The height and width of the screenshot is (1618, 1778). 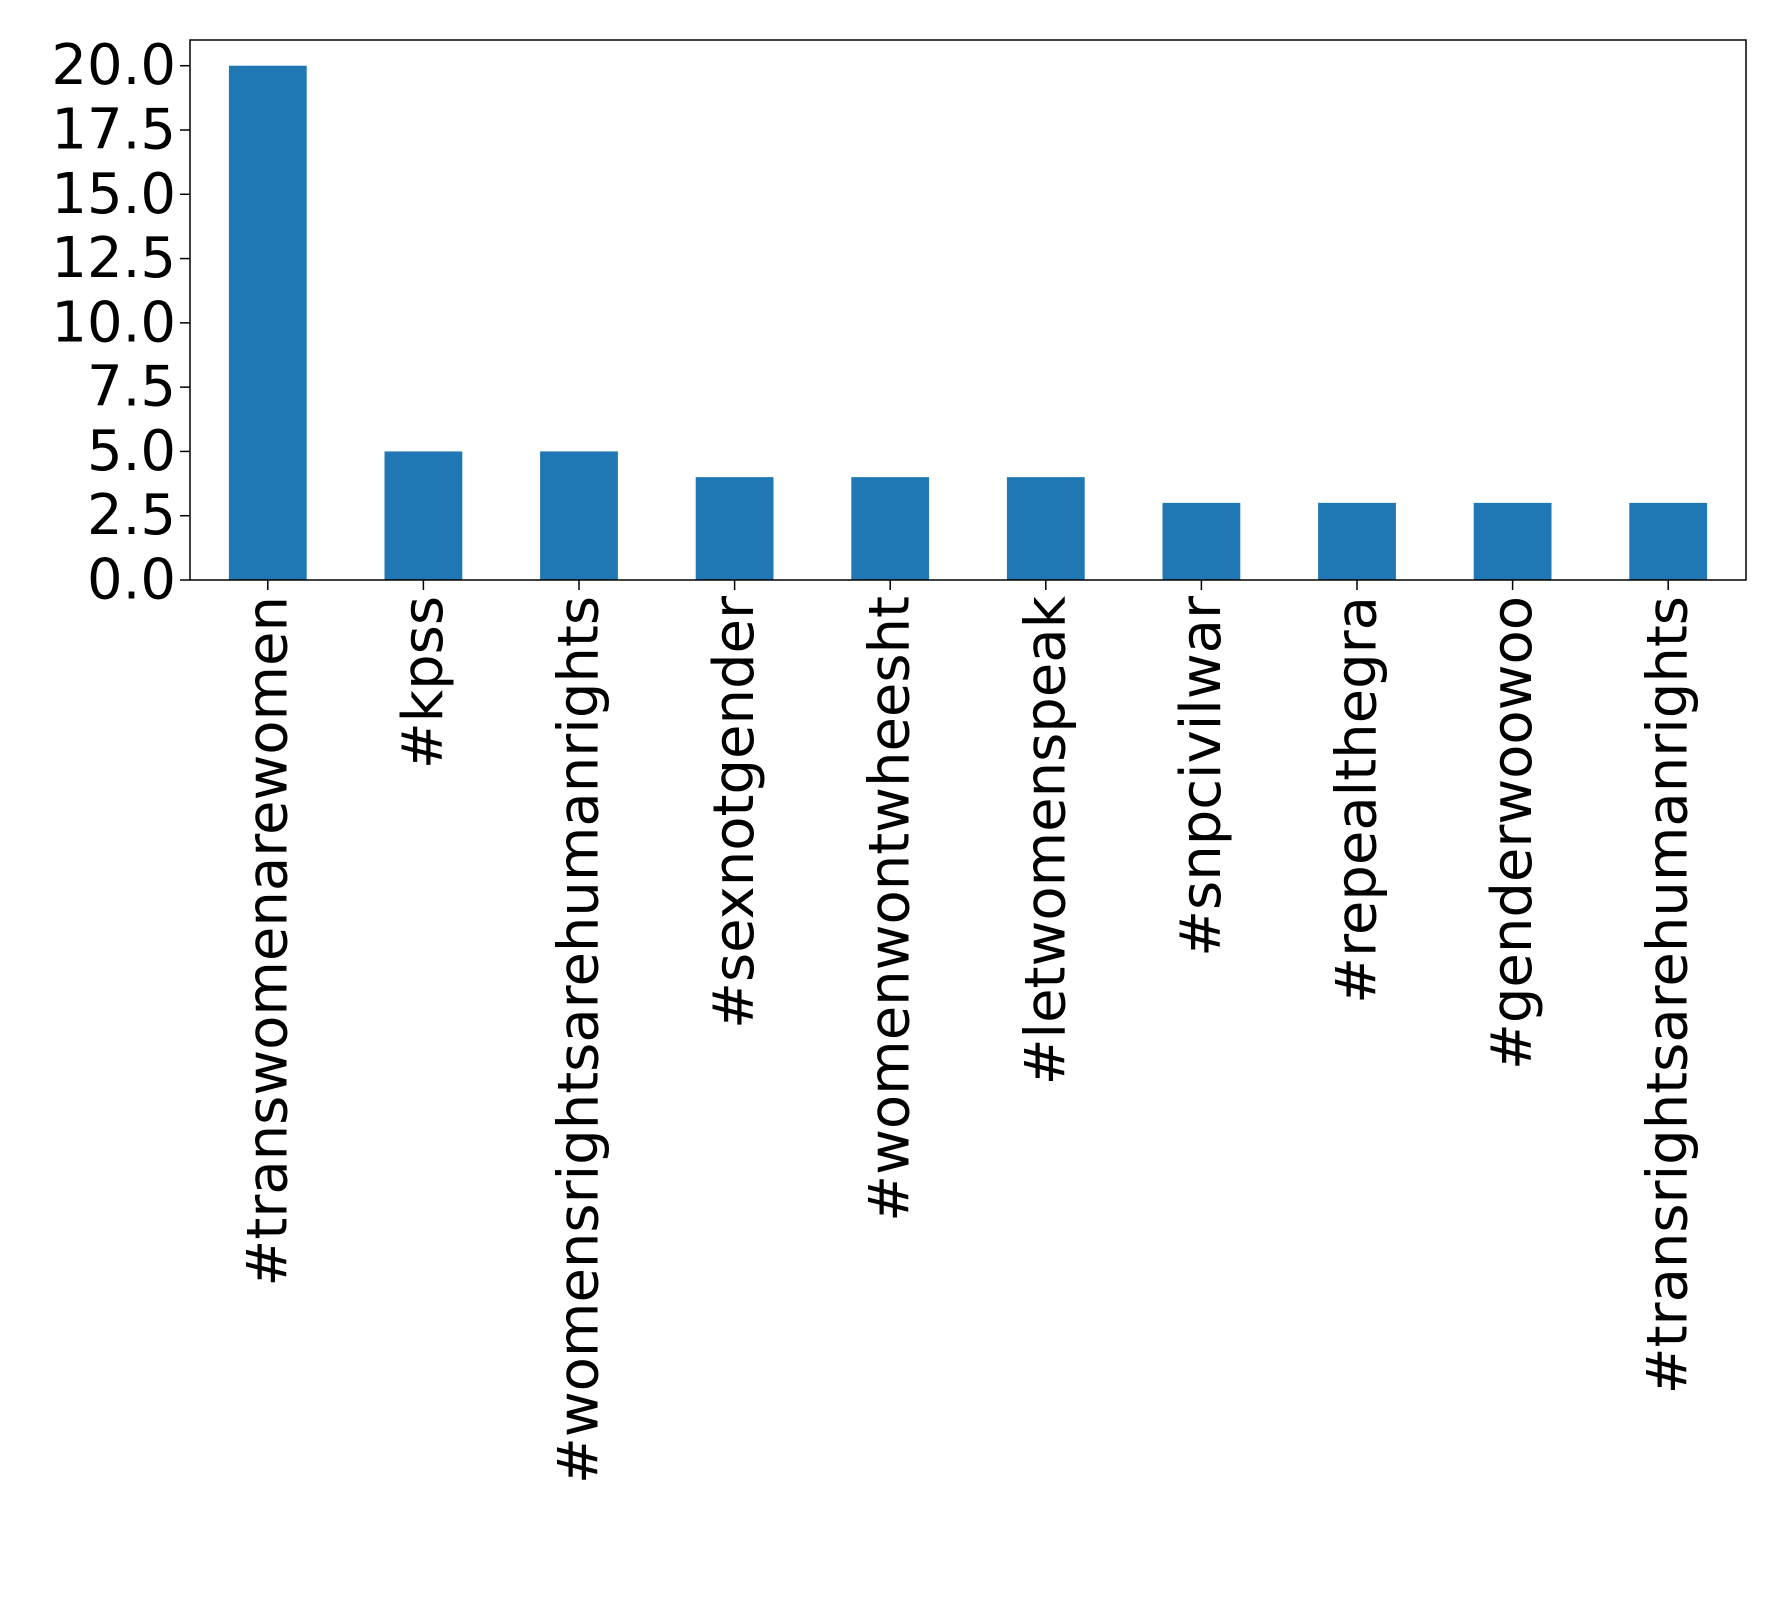 What do you see at coordinates (1201, 776) in the screenshot?
I see `x-tick-label: #snpcivilwar` at bounding box center [1201, 776].